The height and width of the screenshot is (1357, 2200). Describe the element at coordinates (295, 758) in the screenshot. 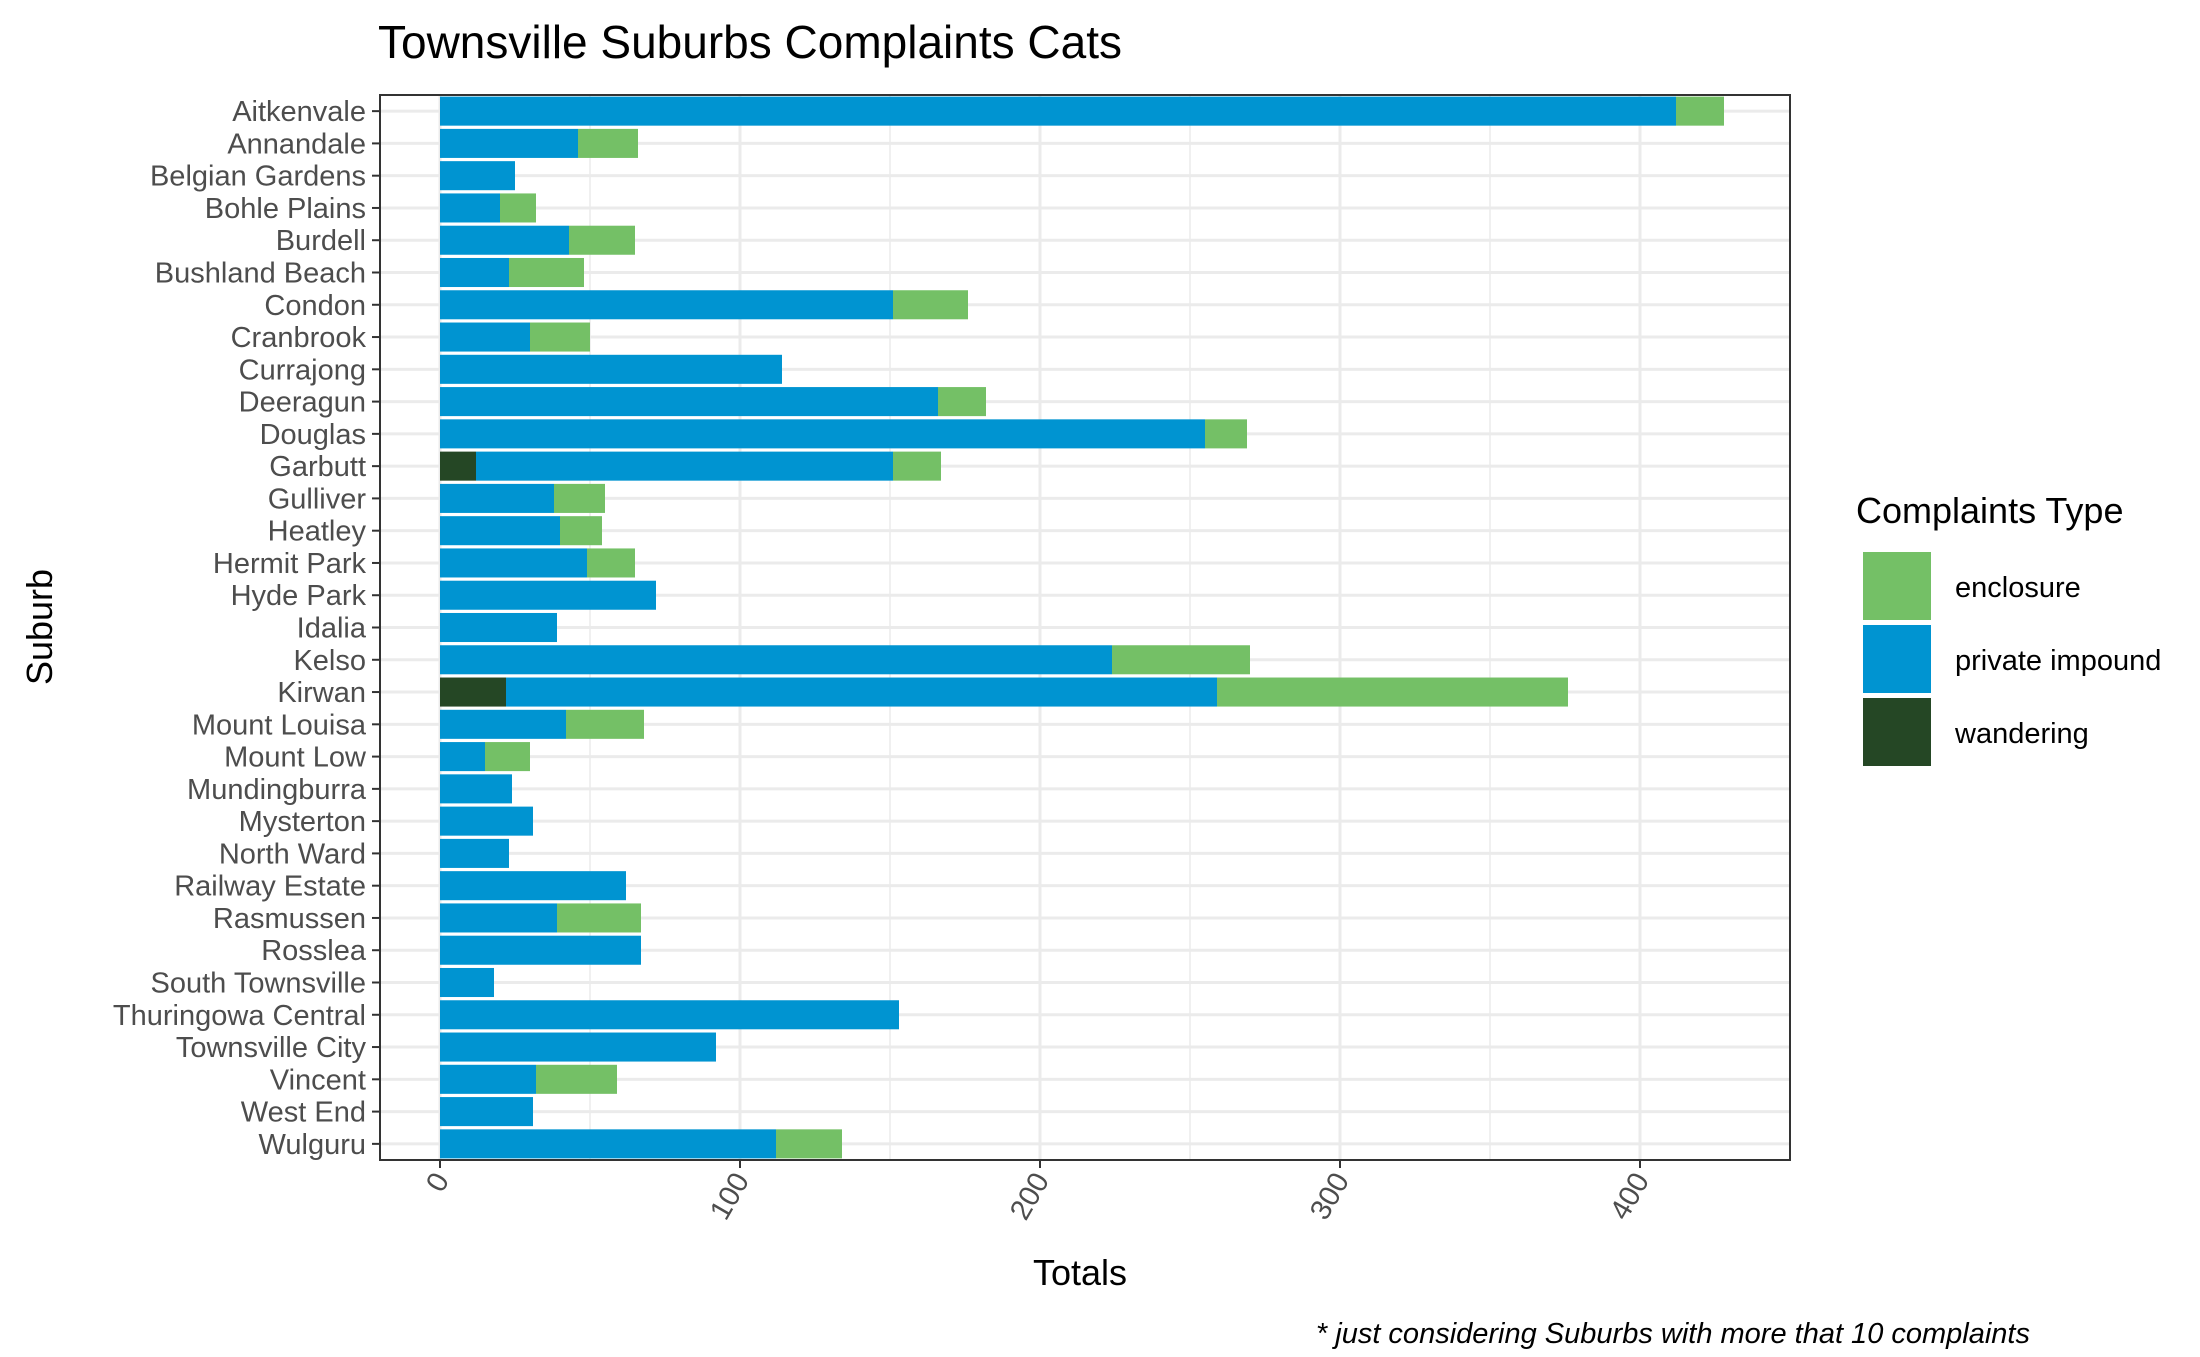

I see `y-tick-label: Mount Low` at that location.